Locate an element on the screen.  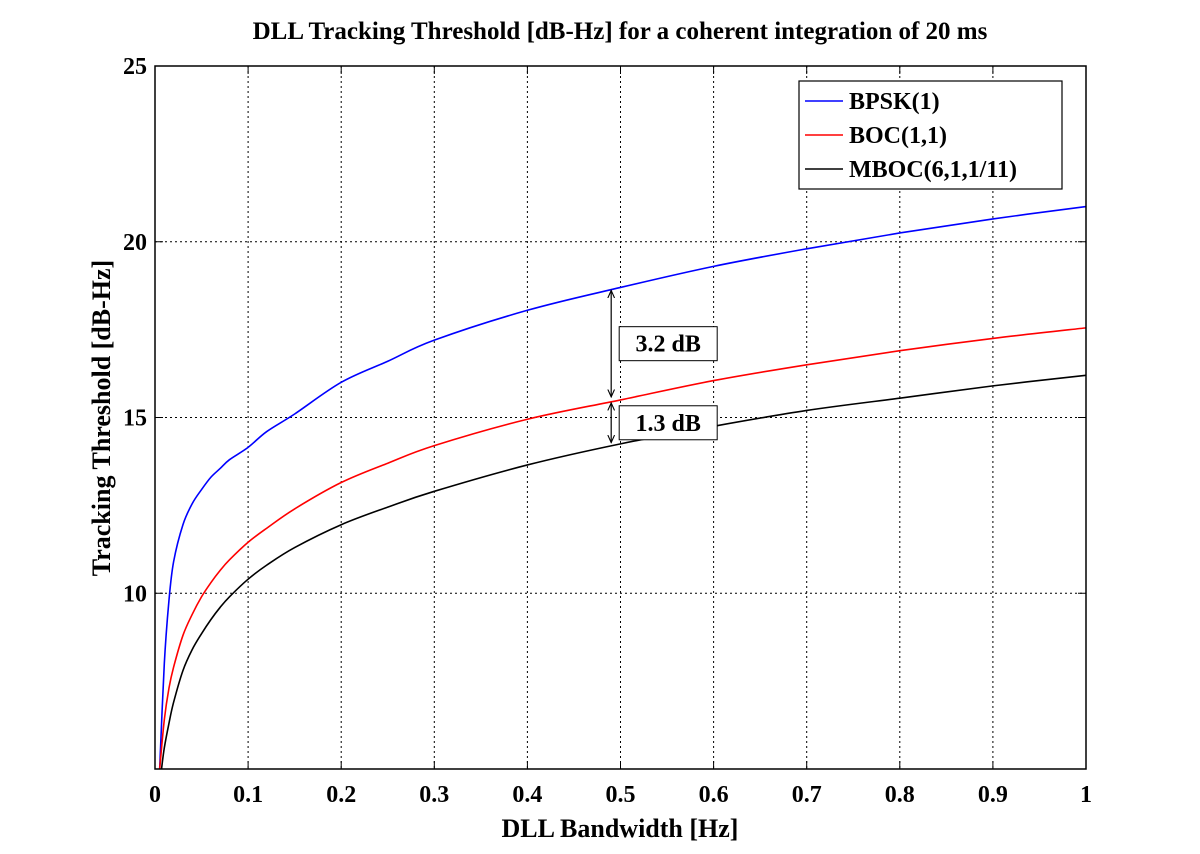
y-axis-label: Tracking Threshold [dB-Hz] is located at coordinates (101, 418).